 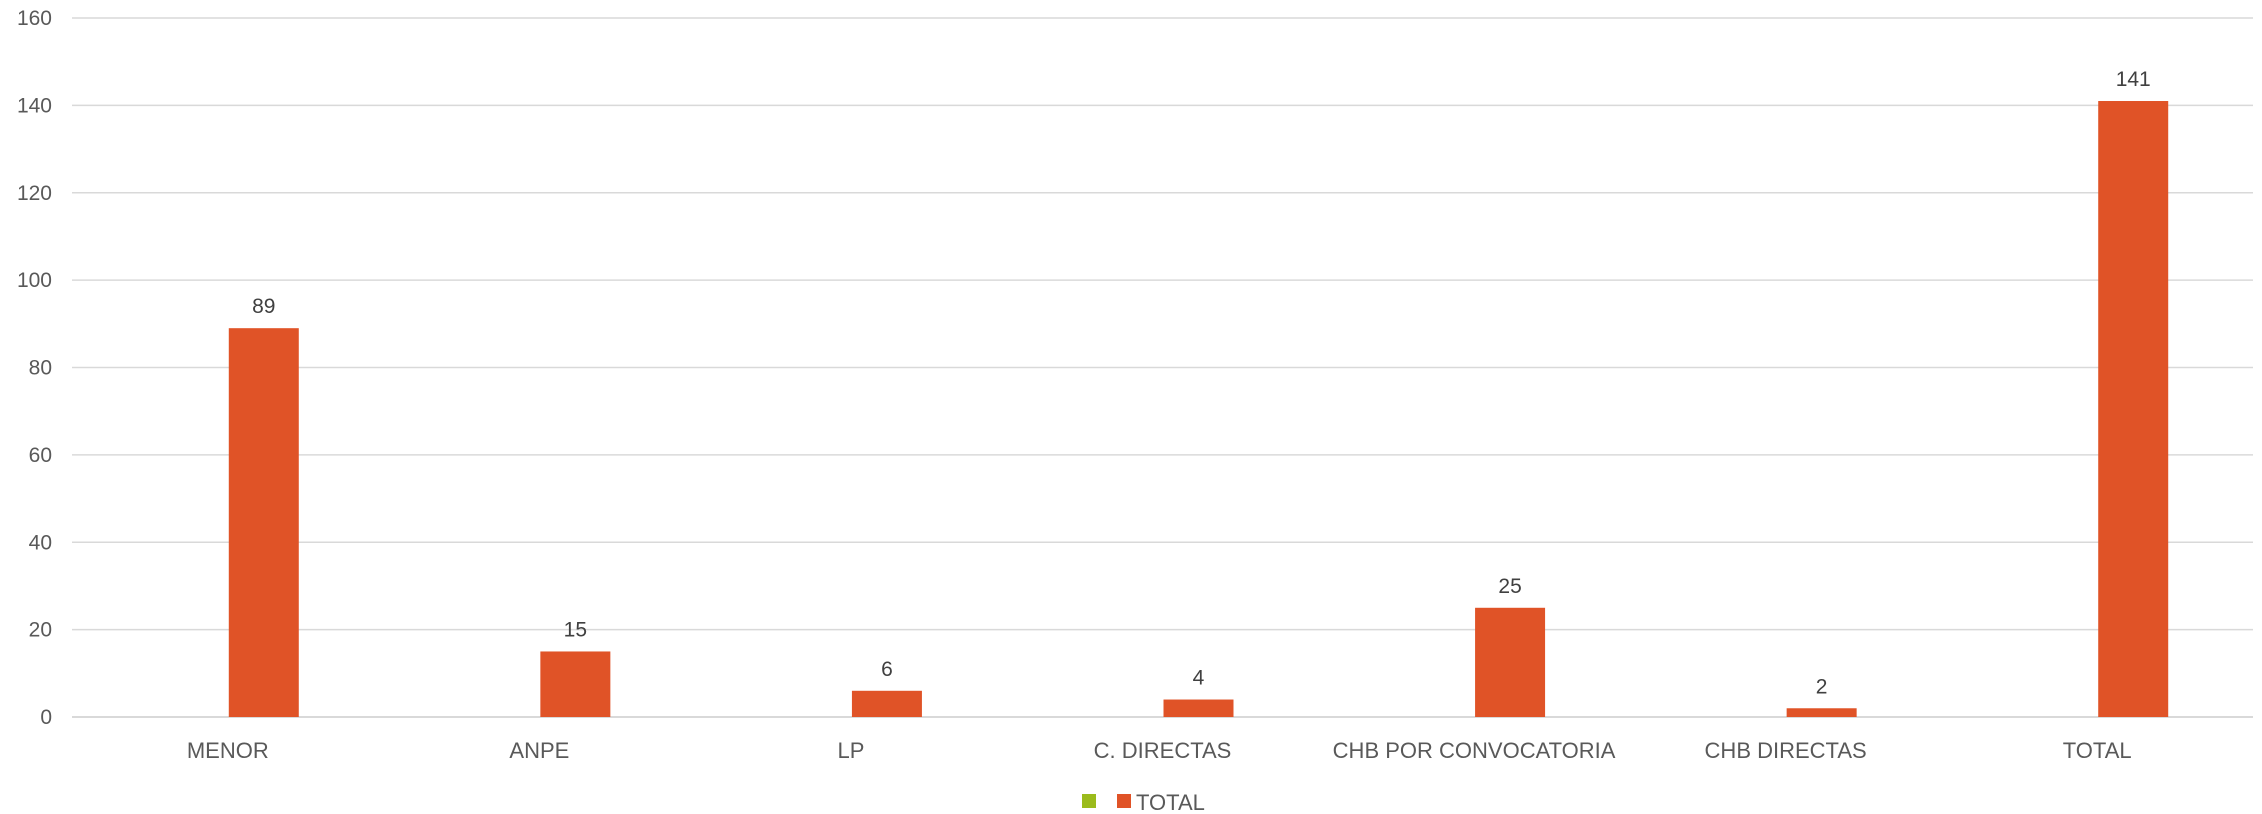 What do you see at coordinates (40, 368) in the screenshot?
I see `y-tick-label: 80` at bounding box center [40, 368].